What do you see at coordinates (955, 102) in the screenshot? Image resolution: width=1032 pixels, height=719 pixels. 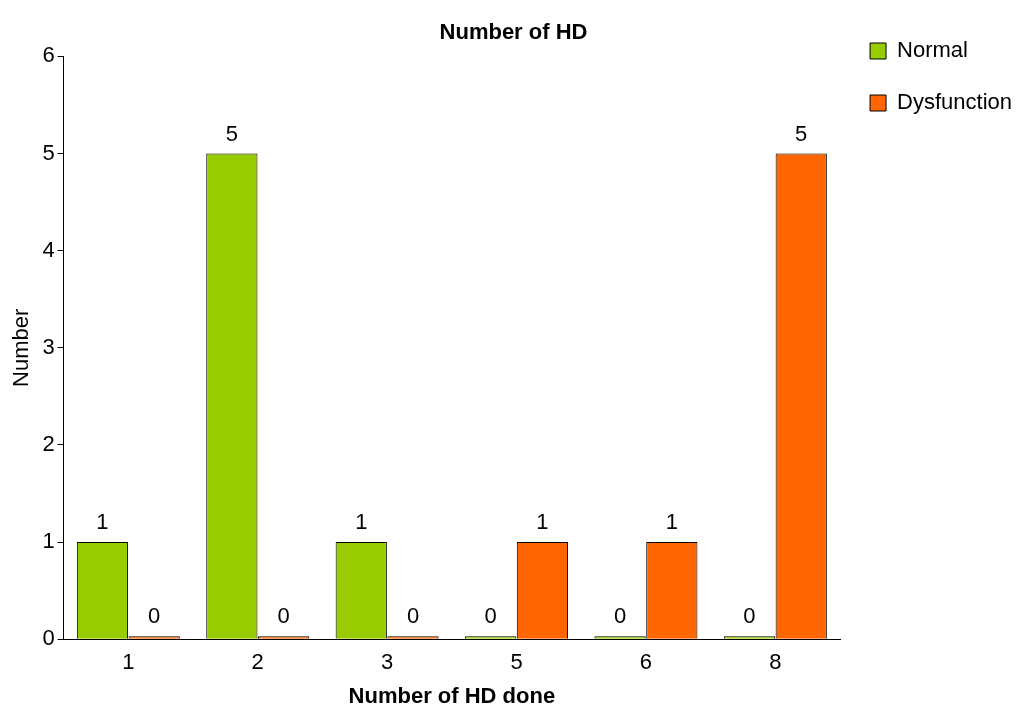 I see `legend-label: Dysfunction` at bounding box center [955, 102].